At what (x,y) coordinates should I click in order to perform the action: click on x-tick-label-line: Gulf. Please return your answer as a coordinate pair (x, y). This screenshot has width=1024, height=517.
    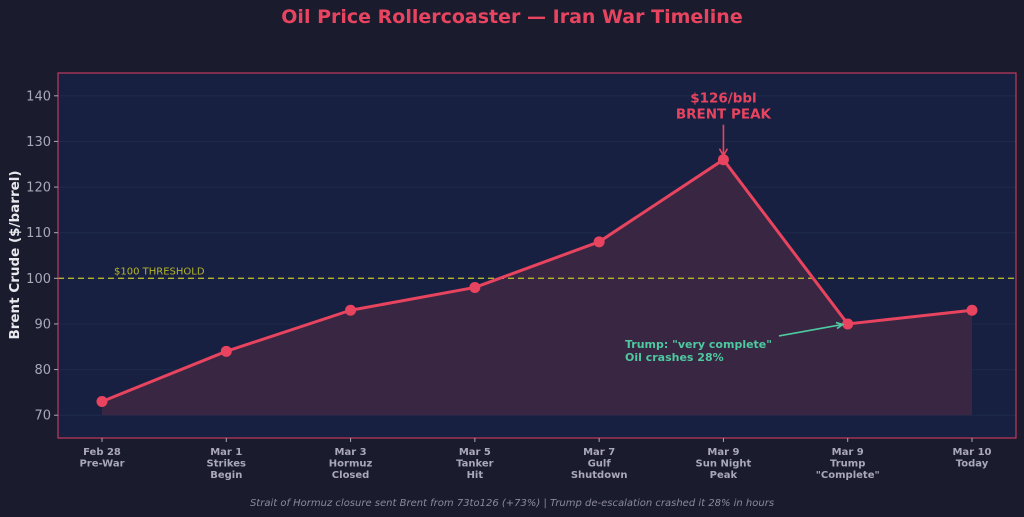
    Looking at the image, I should click on (600, 464).